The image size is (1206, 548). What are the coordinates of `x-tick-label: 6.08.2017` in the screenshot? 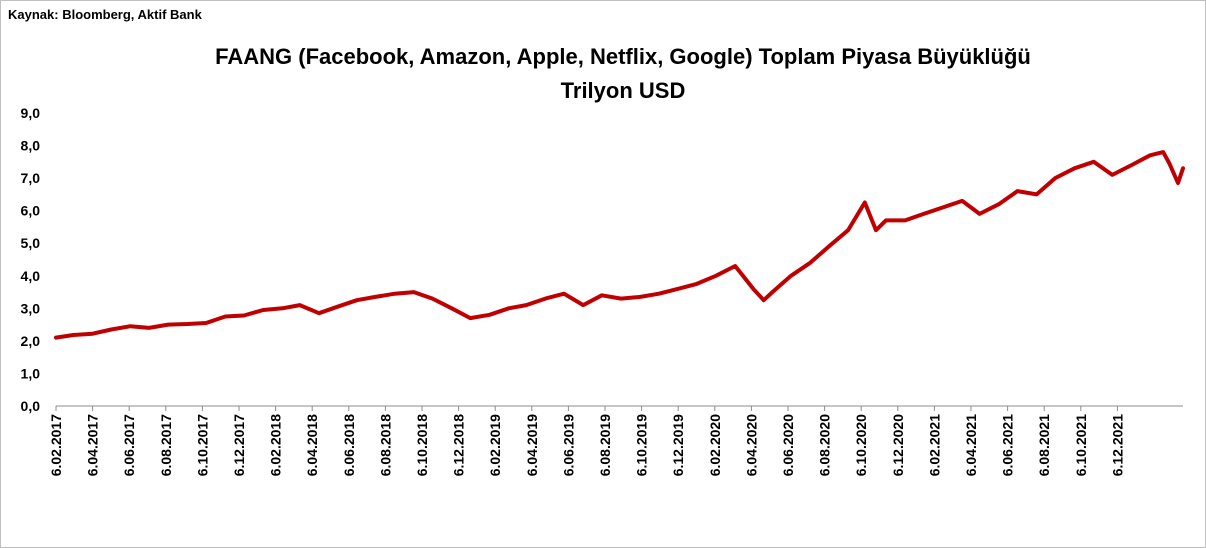 It's located at (166, 445).